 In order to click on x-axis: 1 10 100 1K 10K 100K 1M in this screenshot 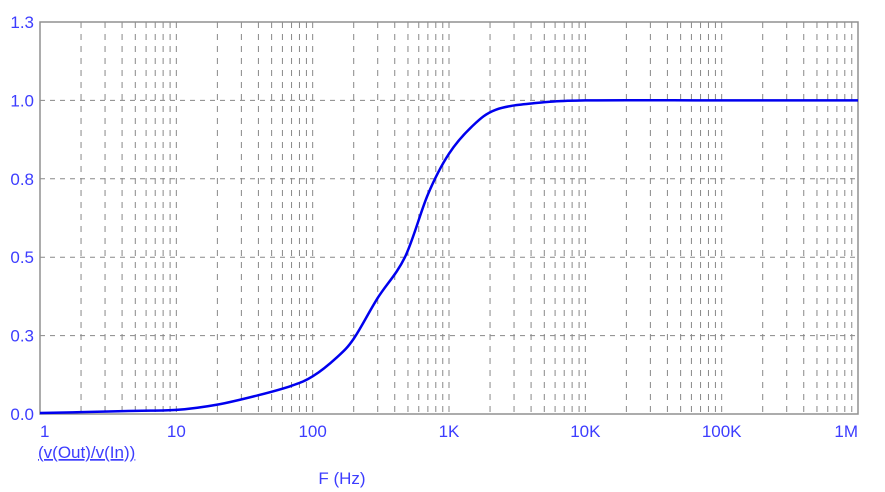, I will do `click(449, 431)`.